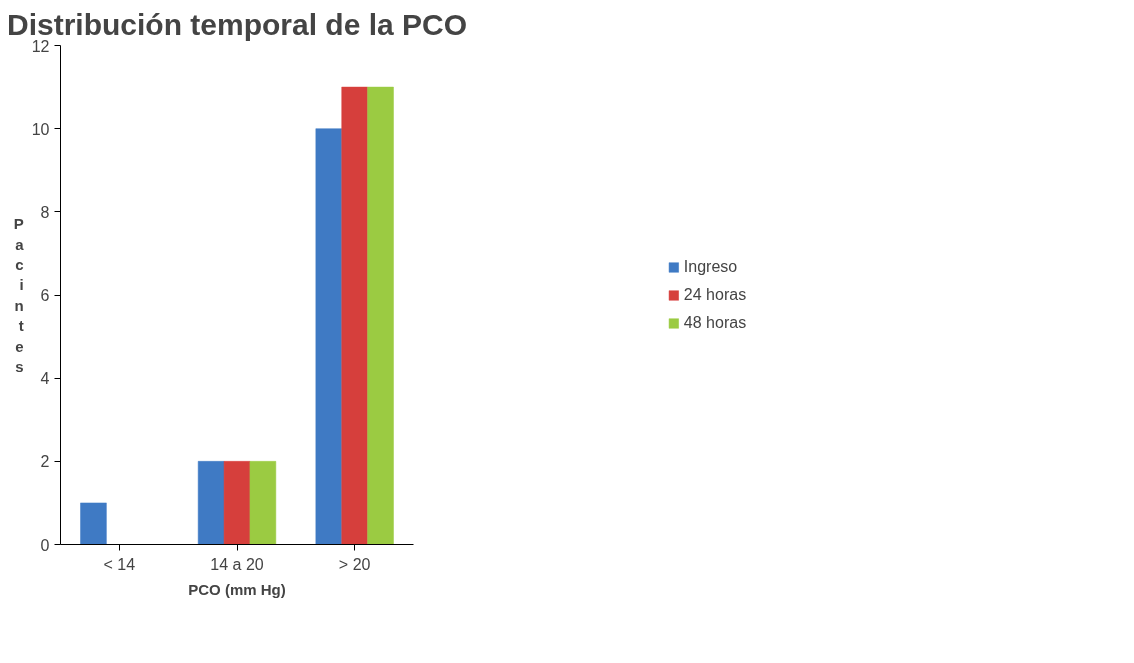 The width and height of the screenshot is (1134, 663). I want to click on y-tick-label: 2, so click(45, 462).